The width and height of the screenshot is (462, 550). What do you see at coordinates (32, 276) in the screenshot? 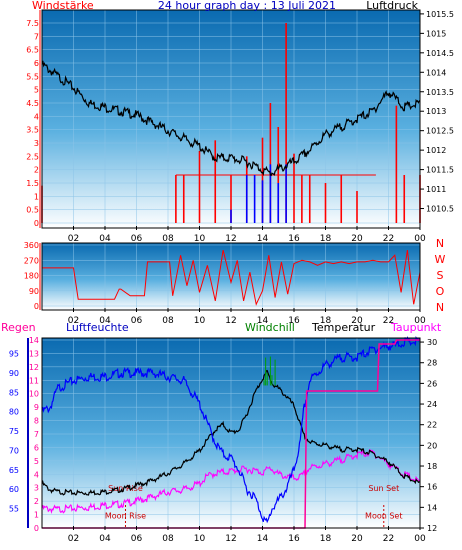
I see `wind-direction-axis: 0 90 180 270 360` at bounding box center [32, 276].